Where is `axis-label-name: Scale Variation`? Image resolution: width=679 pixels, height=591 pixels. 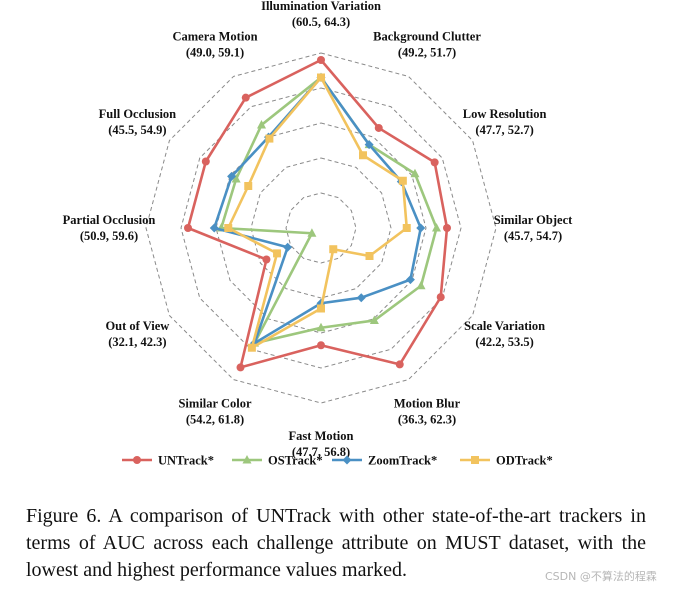
axis-label-name: Scale Variation is located at coordinates (504, 326).